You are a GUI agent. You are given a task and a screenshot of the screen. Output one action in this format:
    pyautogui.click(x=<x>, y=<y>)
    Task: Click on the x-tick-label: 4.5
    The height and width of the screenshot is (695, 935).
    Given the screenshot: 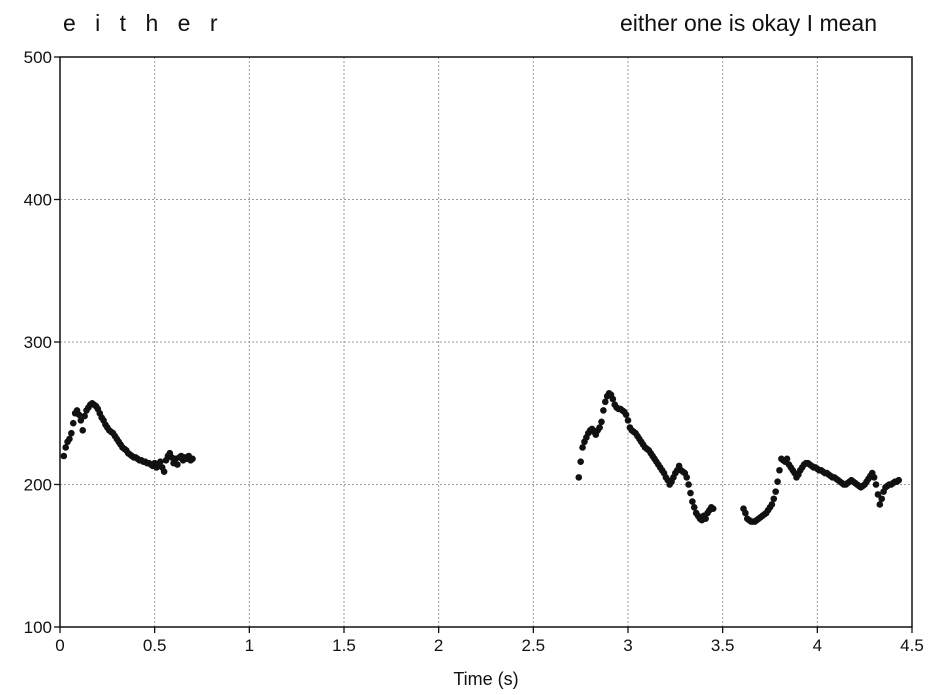 What is the action you would take?
    pyautogui.click(x=912, y=645)
    